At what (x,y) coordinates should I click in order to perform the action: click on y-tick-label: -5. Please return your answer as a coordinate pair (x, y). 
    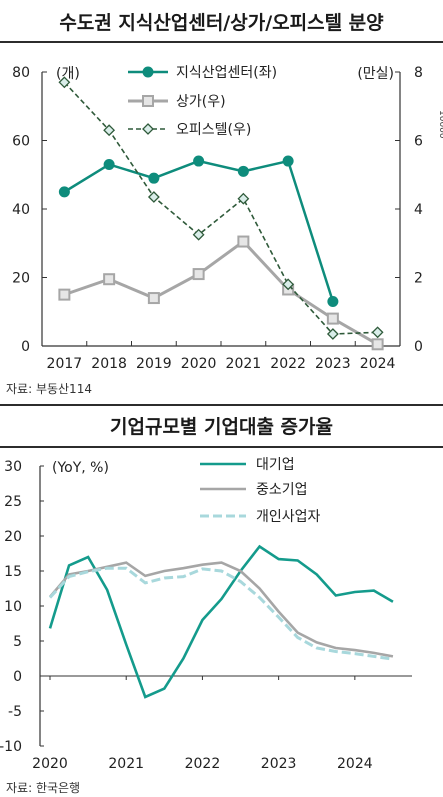
    Looking at the image, I should click on (15, 712).